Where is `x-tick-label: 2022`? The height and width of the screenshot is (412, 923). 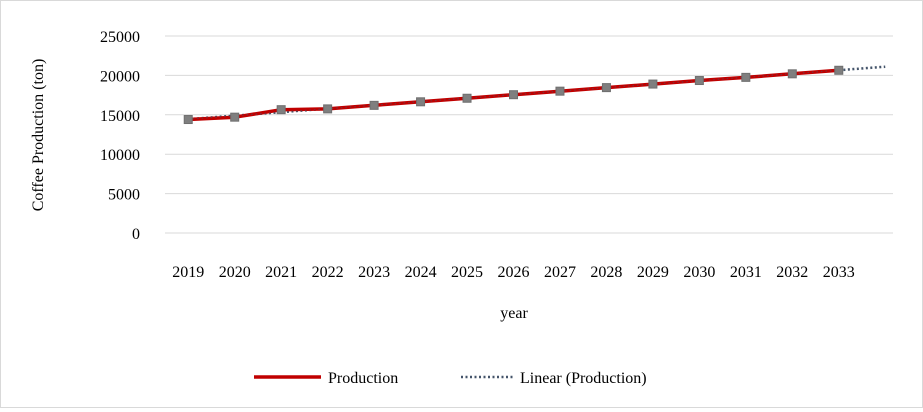 x-tick-label: 2022 is located at coordinates (328, 272).